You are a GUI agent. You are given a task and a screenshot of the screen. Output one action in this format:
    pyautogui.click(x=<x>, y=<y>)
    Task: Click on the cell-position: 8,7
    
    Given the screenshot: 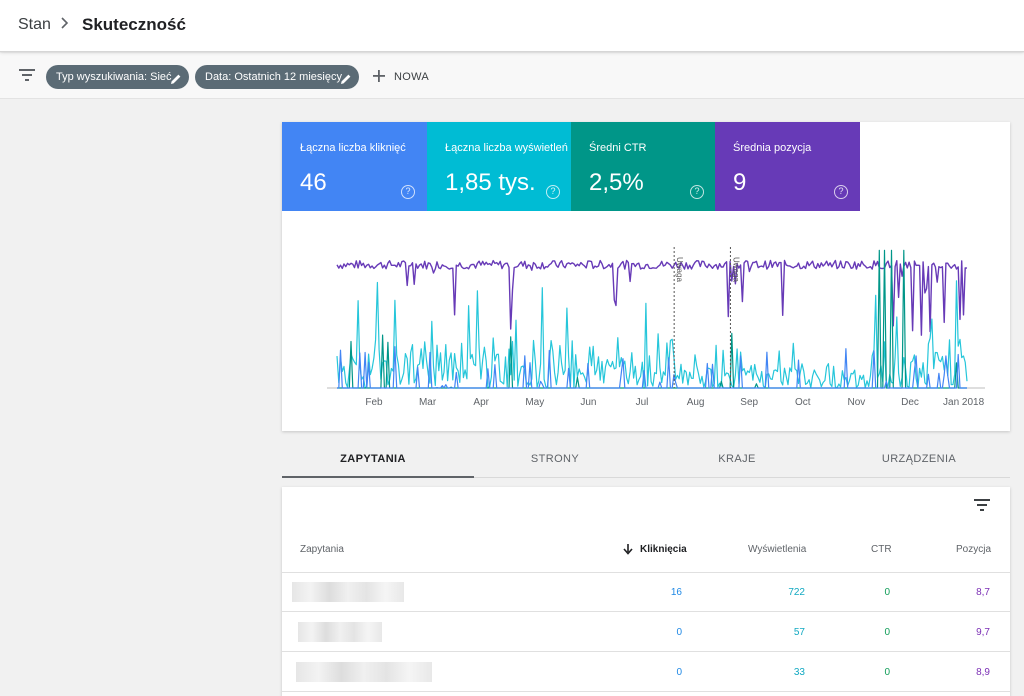 What is the action you would take?
    pyautogui.click(x=983, y=592)
    